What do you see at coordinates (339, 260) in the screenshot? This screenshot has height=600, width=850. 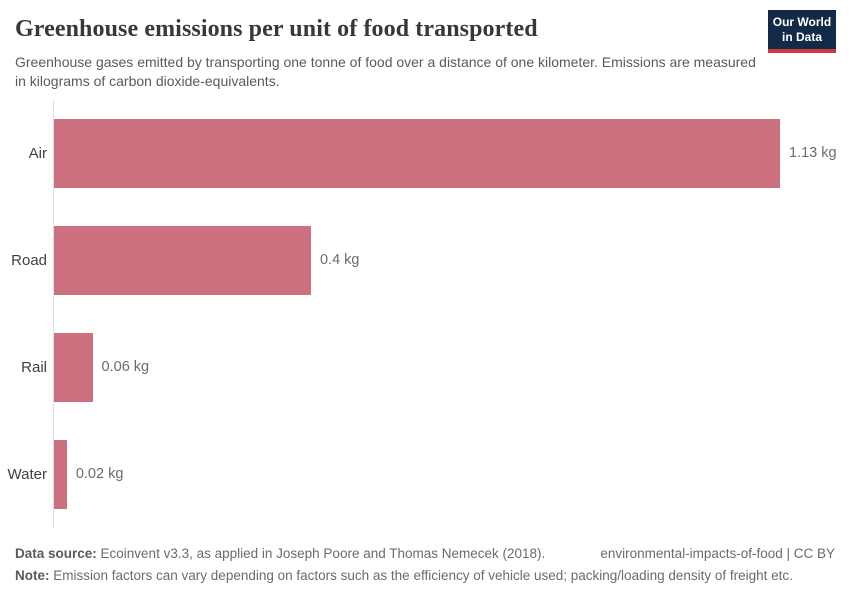 I see `bar-value-label: 0.4 kg` at bounding box center [339, 260].